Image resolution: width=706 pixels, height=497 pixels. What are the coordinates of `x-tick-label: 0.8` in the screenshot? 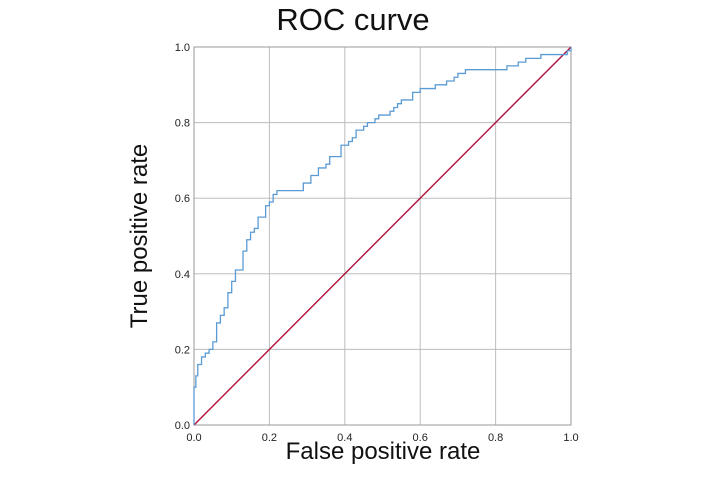 It's located at (495, 438).